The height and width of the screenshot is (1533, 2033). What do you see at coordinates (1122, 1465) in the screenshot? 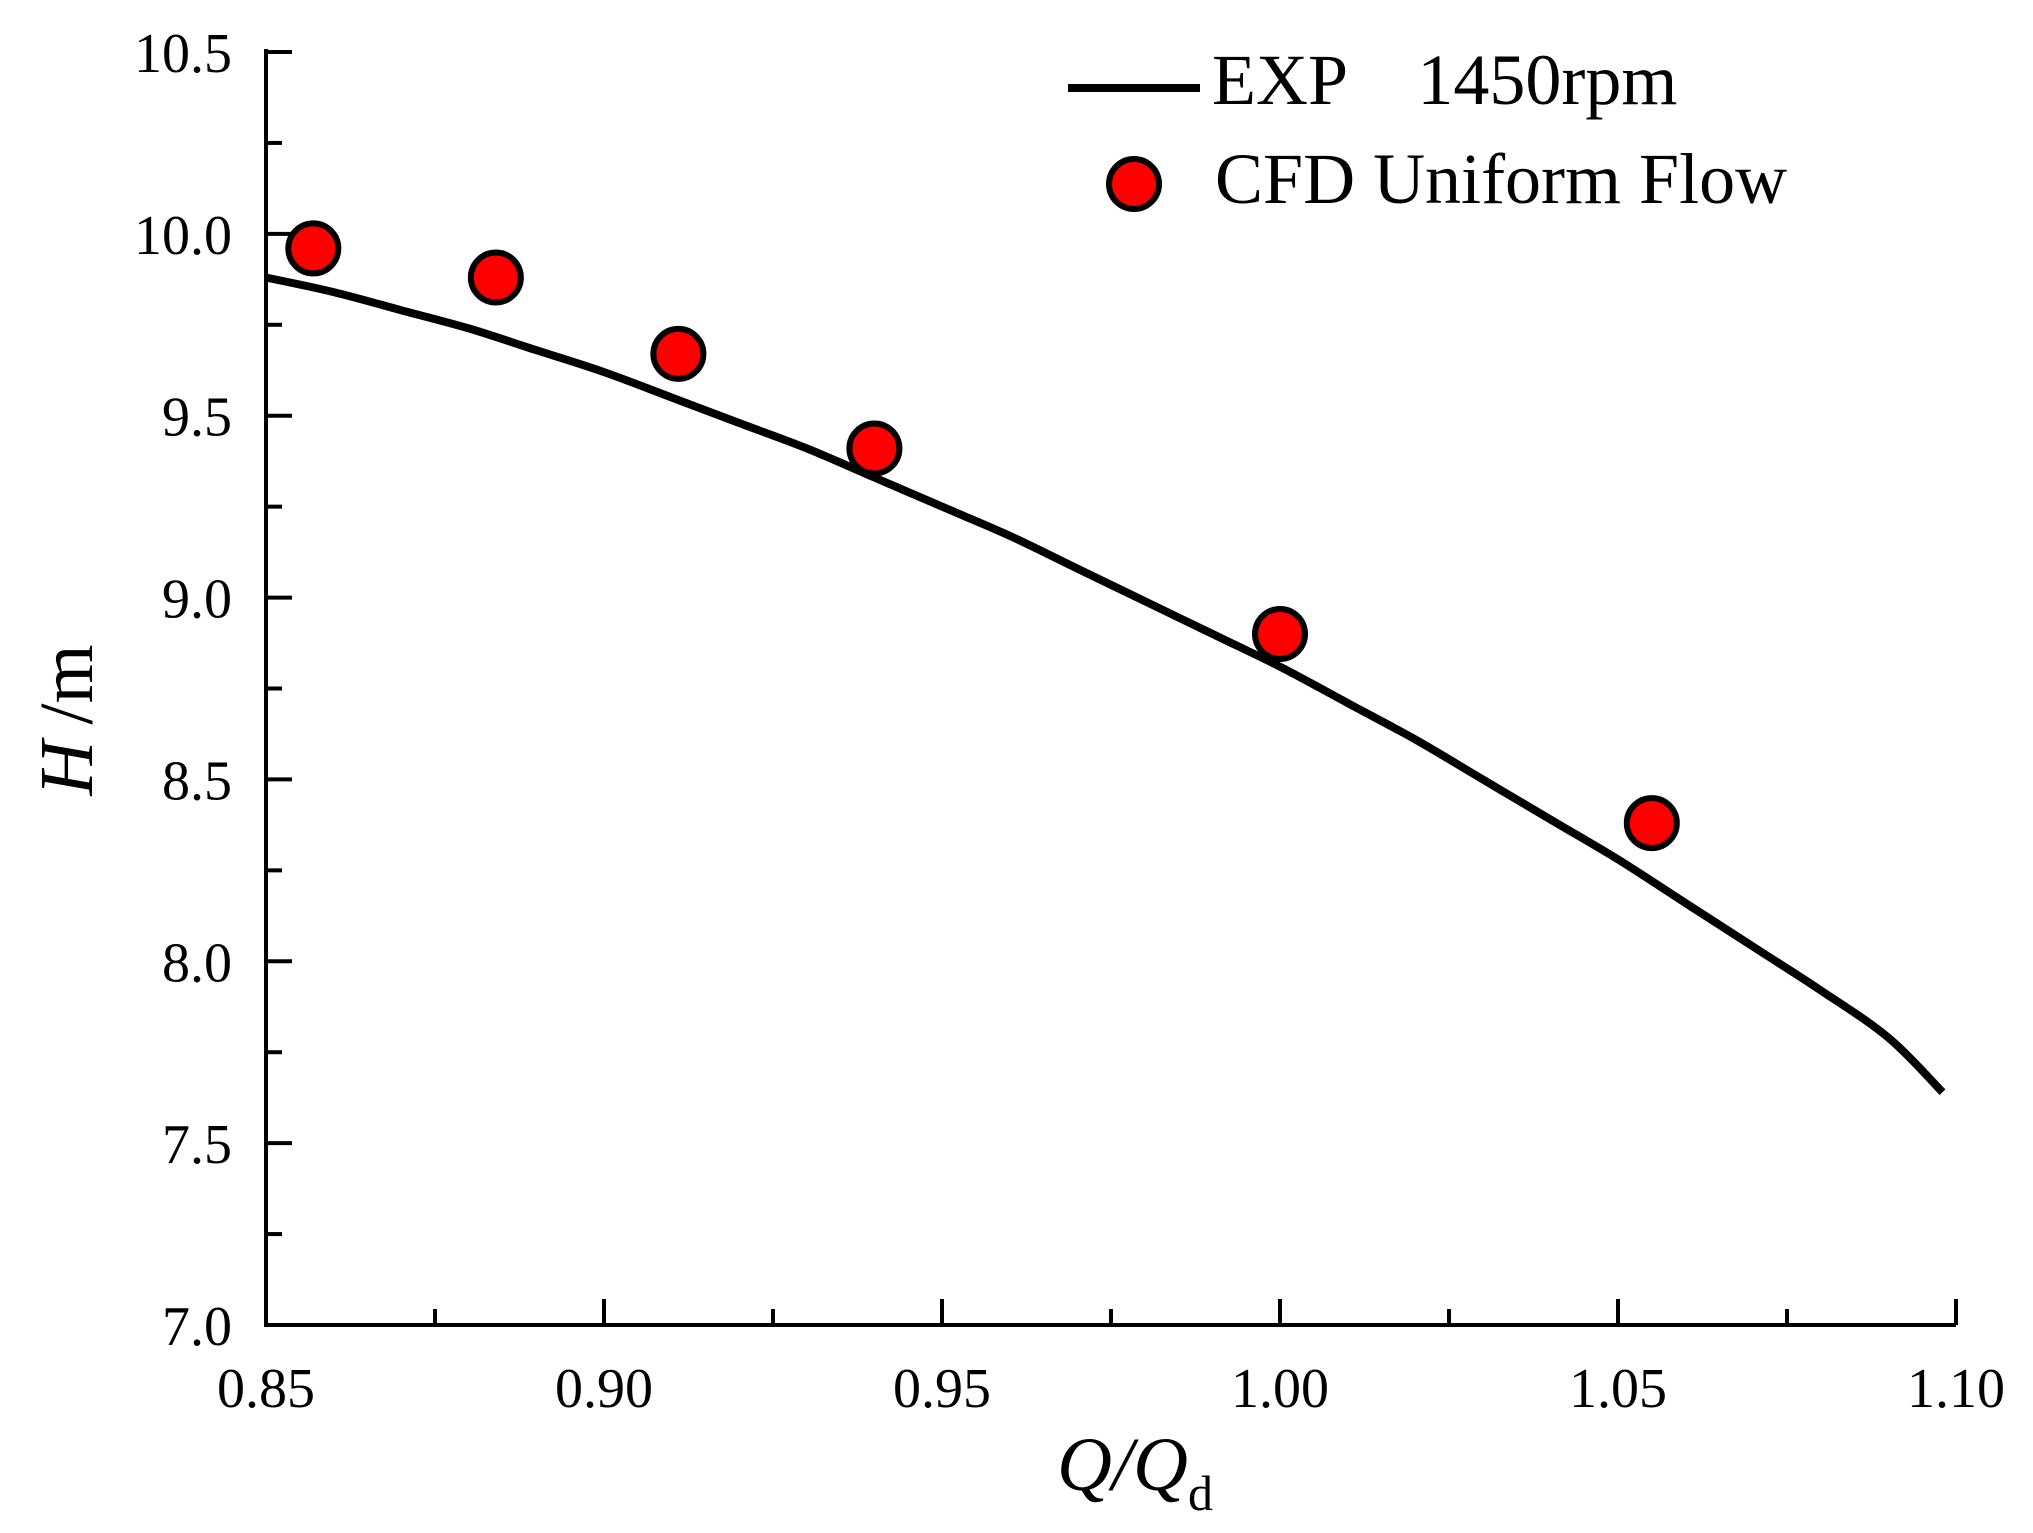
I see `x-axis-title-main: Q/Q` at bounding box center [1122, 1465].